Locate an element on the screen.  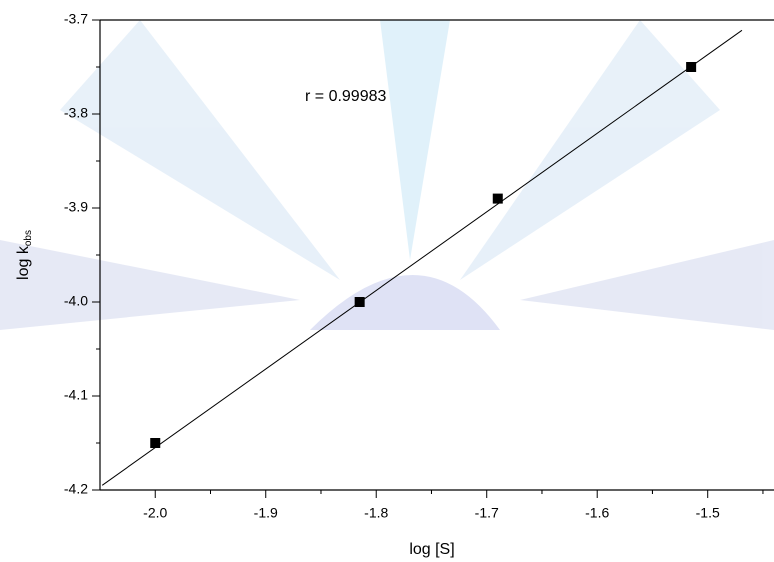
annotation: r = 0.99983 is located at coordinates (346, 96).